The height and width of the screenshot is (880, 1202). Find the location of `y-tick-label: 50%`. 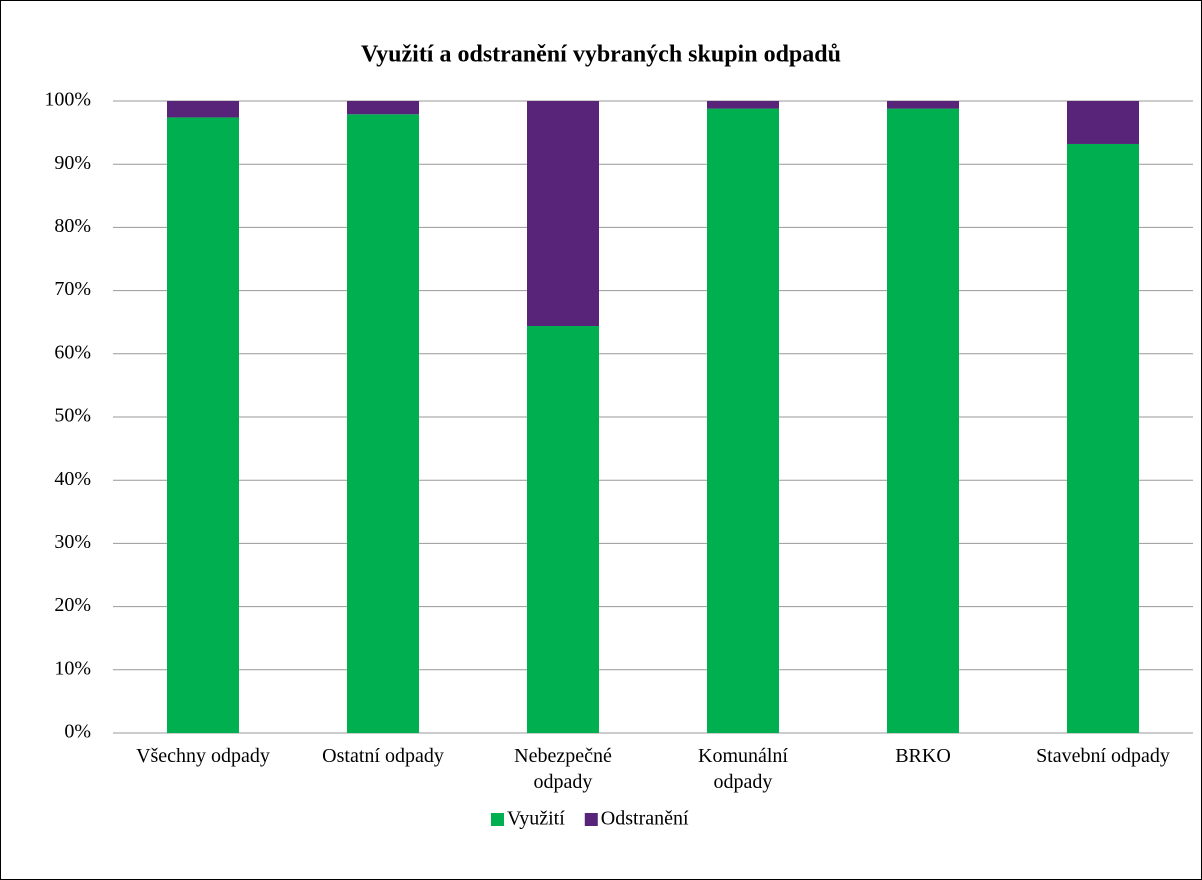

y-tick-label: 50% is located at coordinates (72, 416).